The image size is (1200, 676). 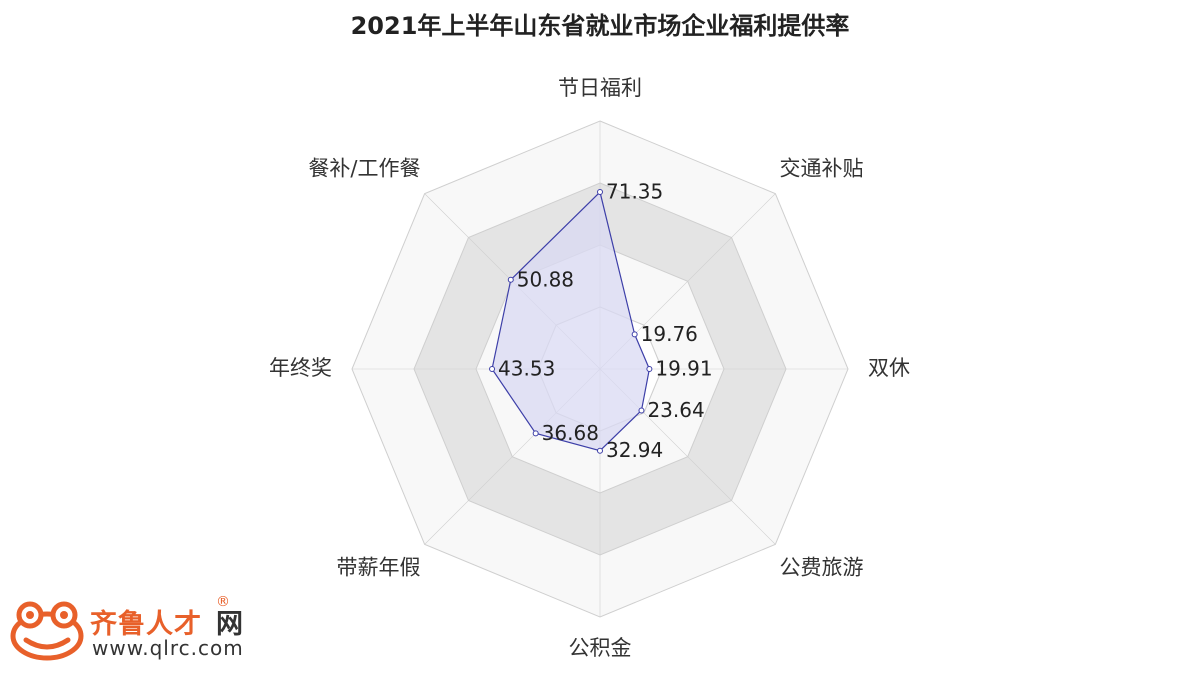 I want to click on radar-series, so click(x=571, y=321).